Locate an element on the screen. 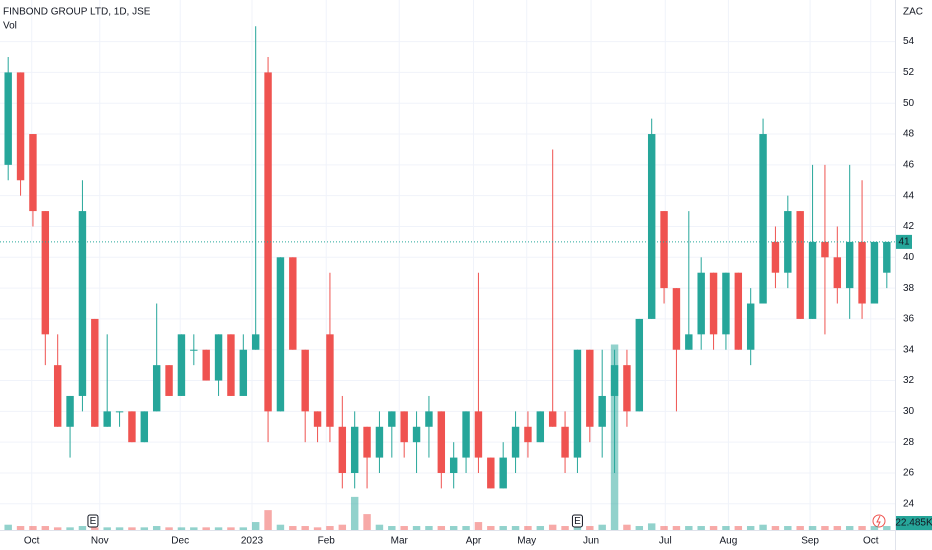  x-tick-label: Apr is located at coordinates (474, 541).